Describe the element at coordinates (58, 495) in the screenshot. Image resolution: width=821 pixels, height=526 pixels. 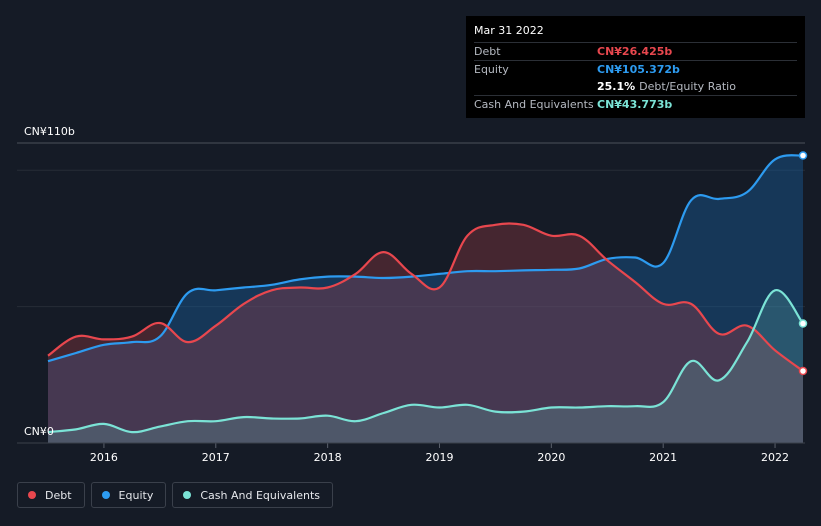
I see `legend-label: Debt` at that location.